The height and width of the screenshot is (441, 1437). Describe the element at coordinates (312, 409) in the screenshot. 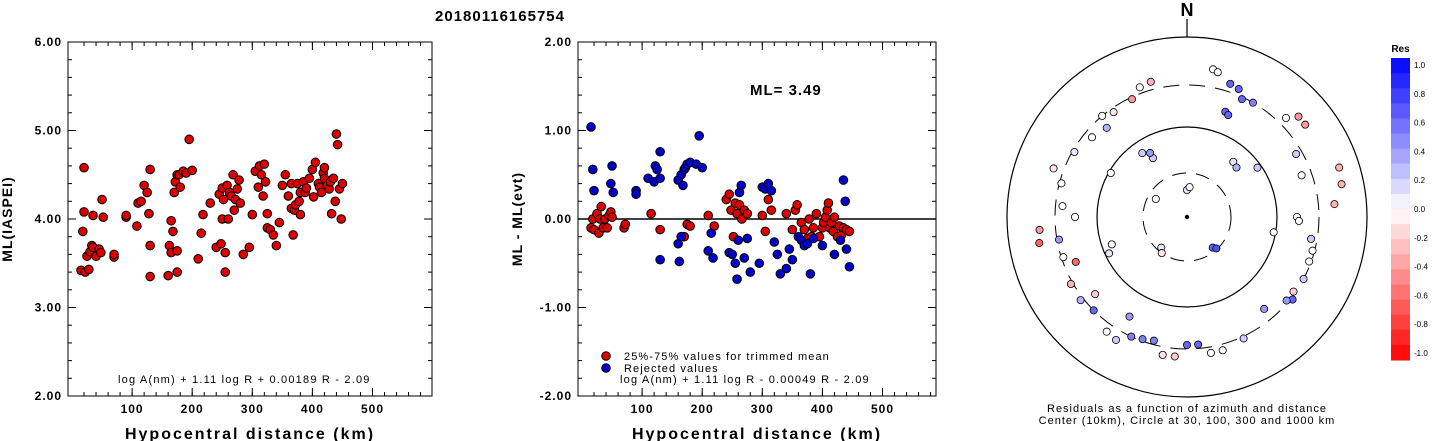

I see `x-tick-label: 400` at that location.